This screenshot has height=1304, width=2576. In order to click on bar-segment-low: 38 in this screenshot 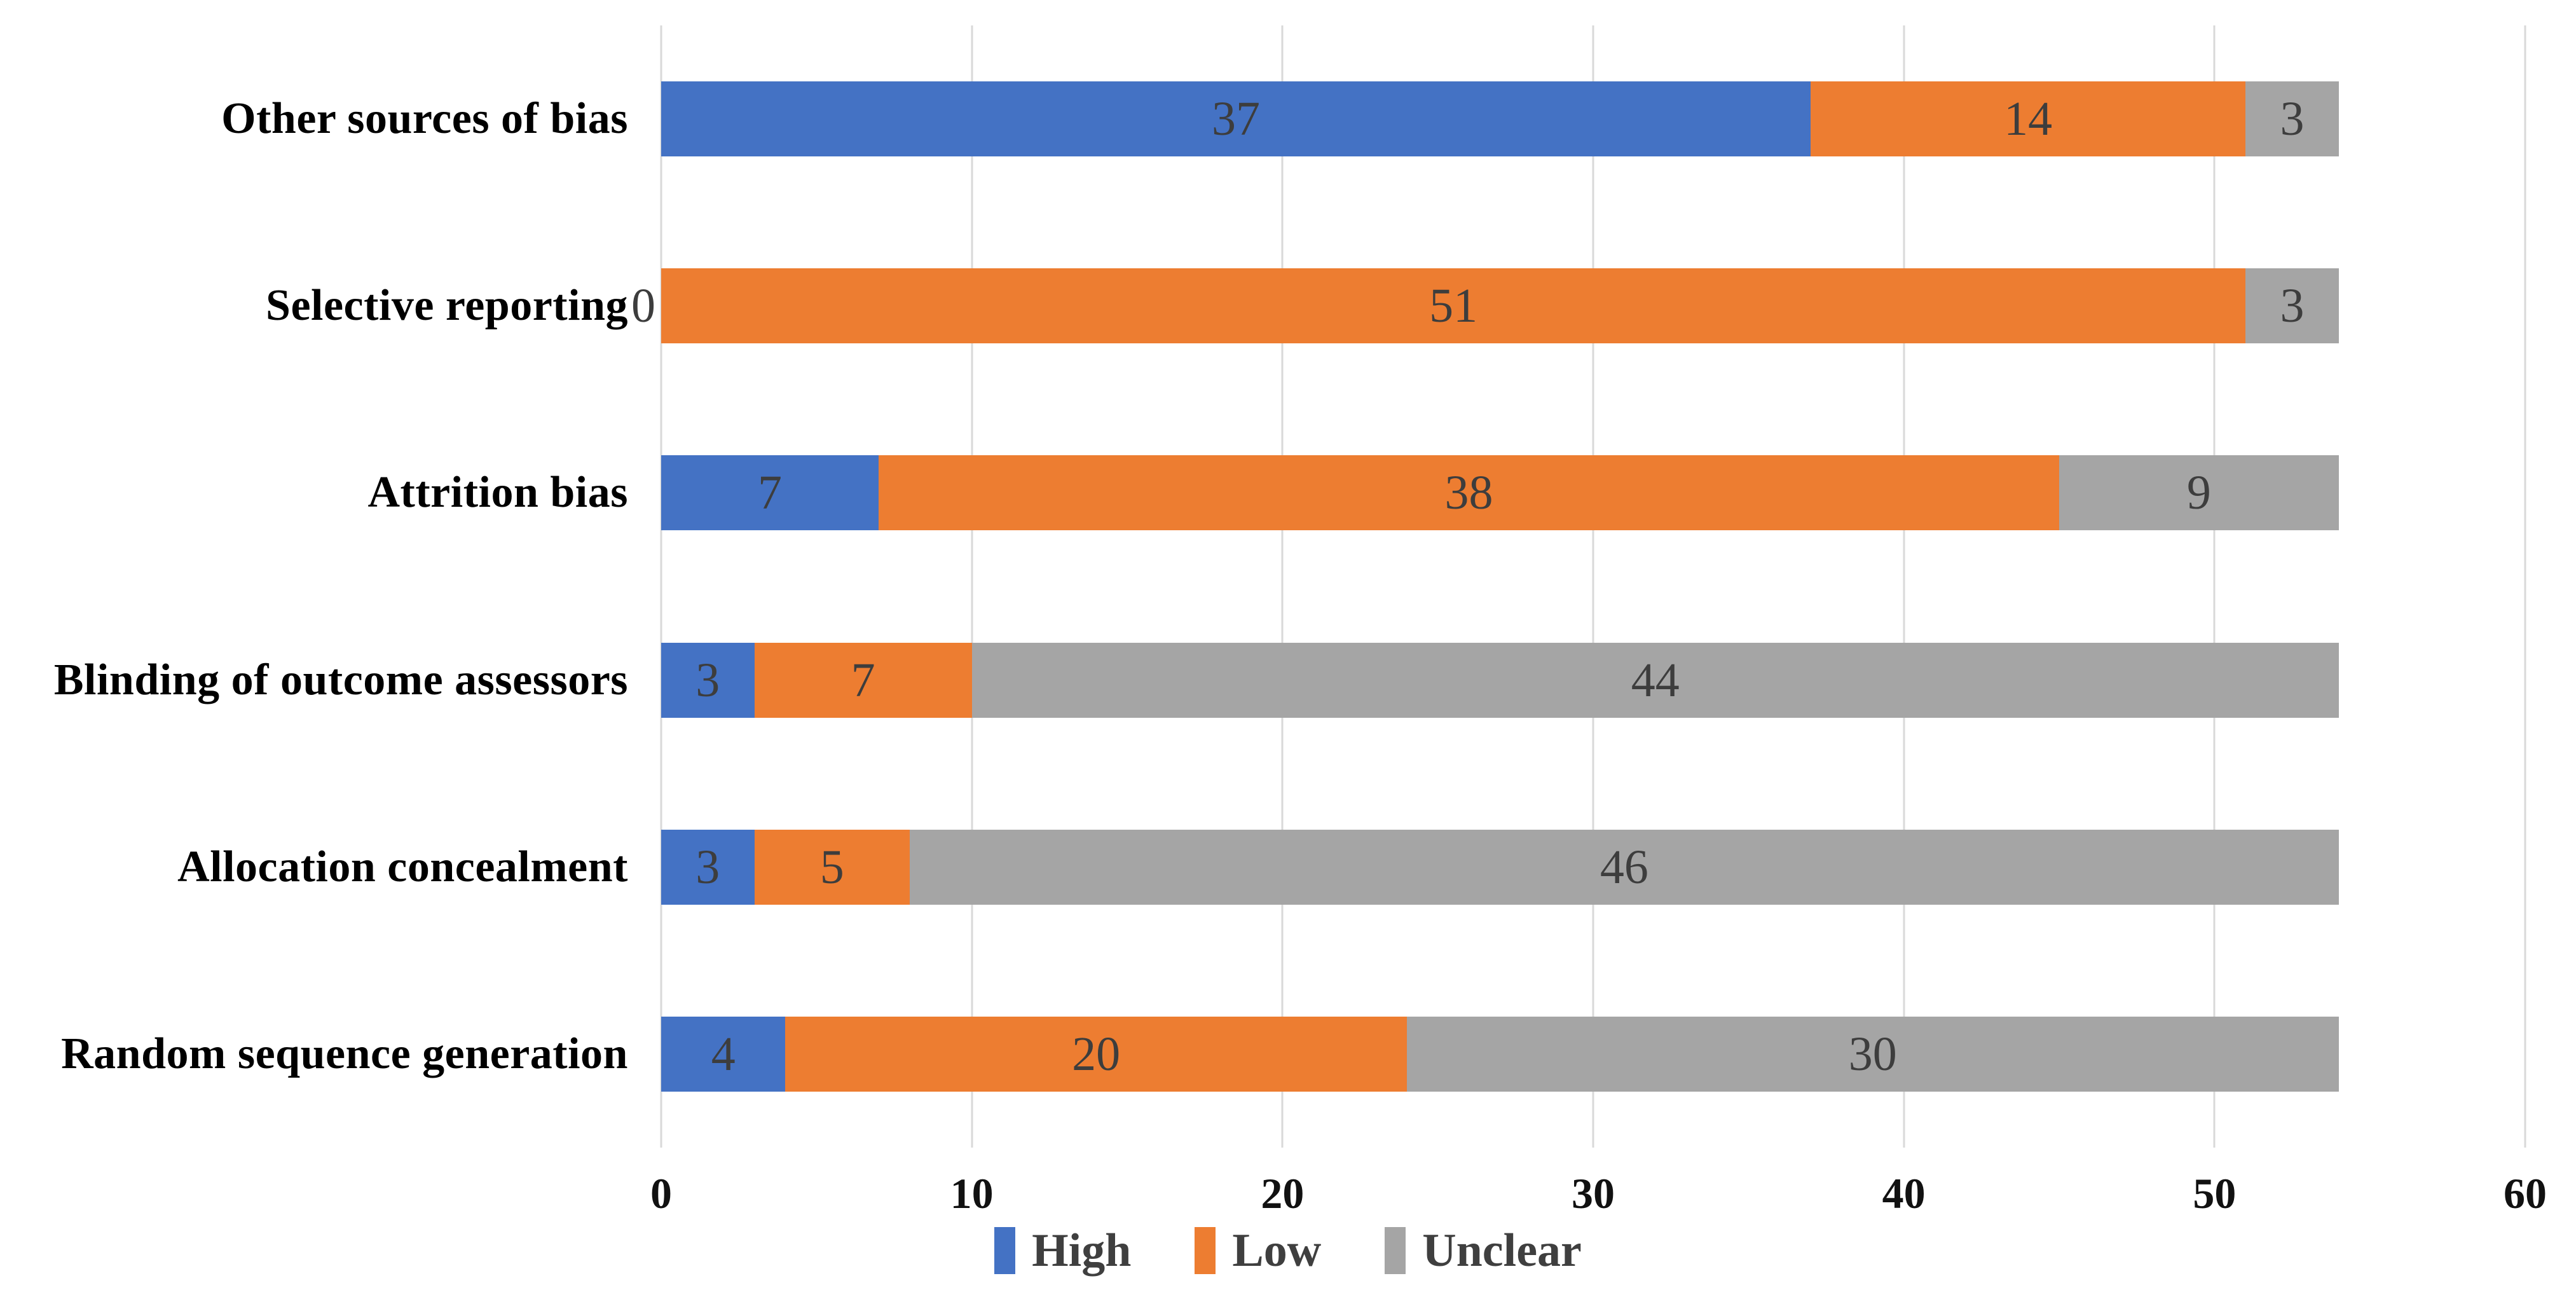, I will do `click(1469, 493)`.